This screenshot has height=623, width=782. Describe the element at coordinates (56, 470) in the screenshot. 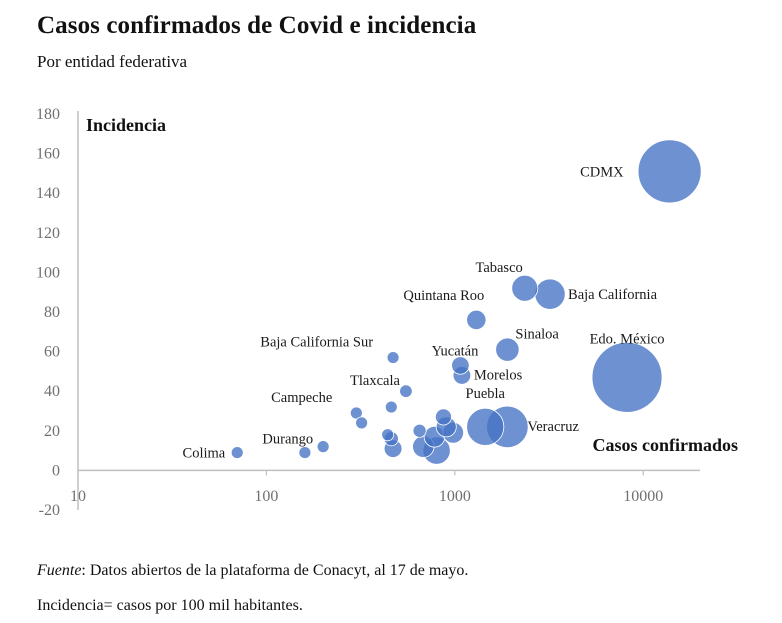

I see `y-tick-label: 0` at that location.